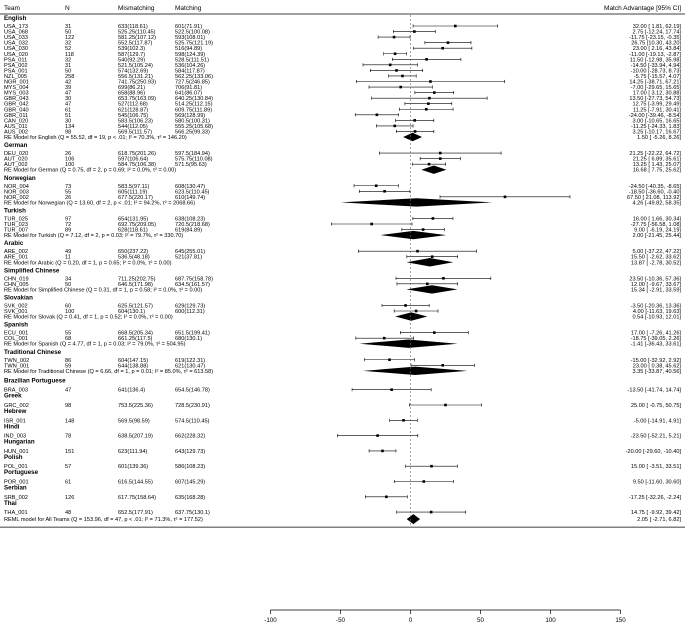 This screenshot has height=632, width=685. What do you see at coordinates (35, 380) in the screenshot?
I see `group-title: Brazilian Portuguese` at bounding box center [35, 380].